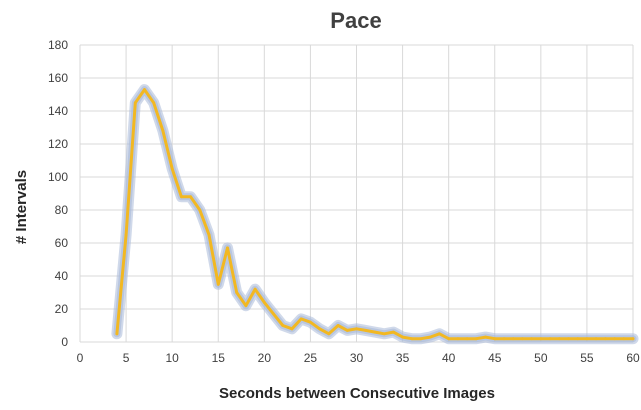 This screenshot has width=641, height=410. What do you see at coordinates (126, 358) in the screenshot?
I see `x-tick-label: 5` at bounding box center [126, 358].